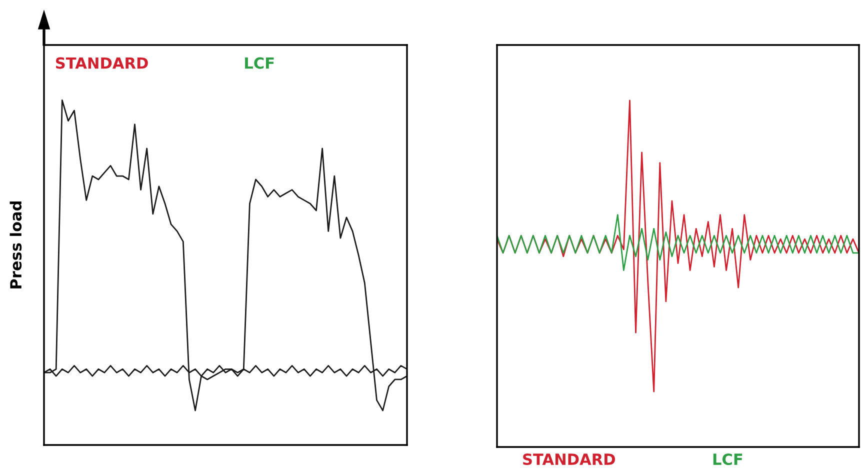  What do you see at coordinates (16, 244) in the screenshot?
I see `y-axis-title: Press load` at bounding box center [16, 244].